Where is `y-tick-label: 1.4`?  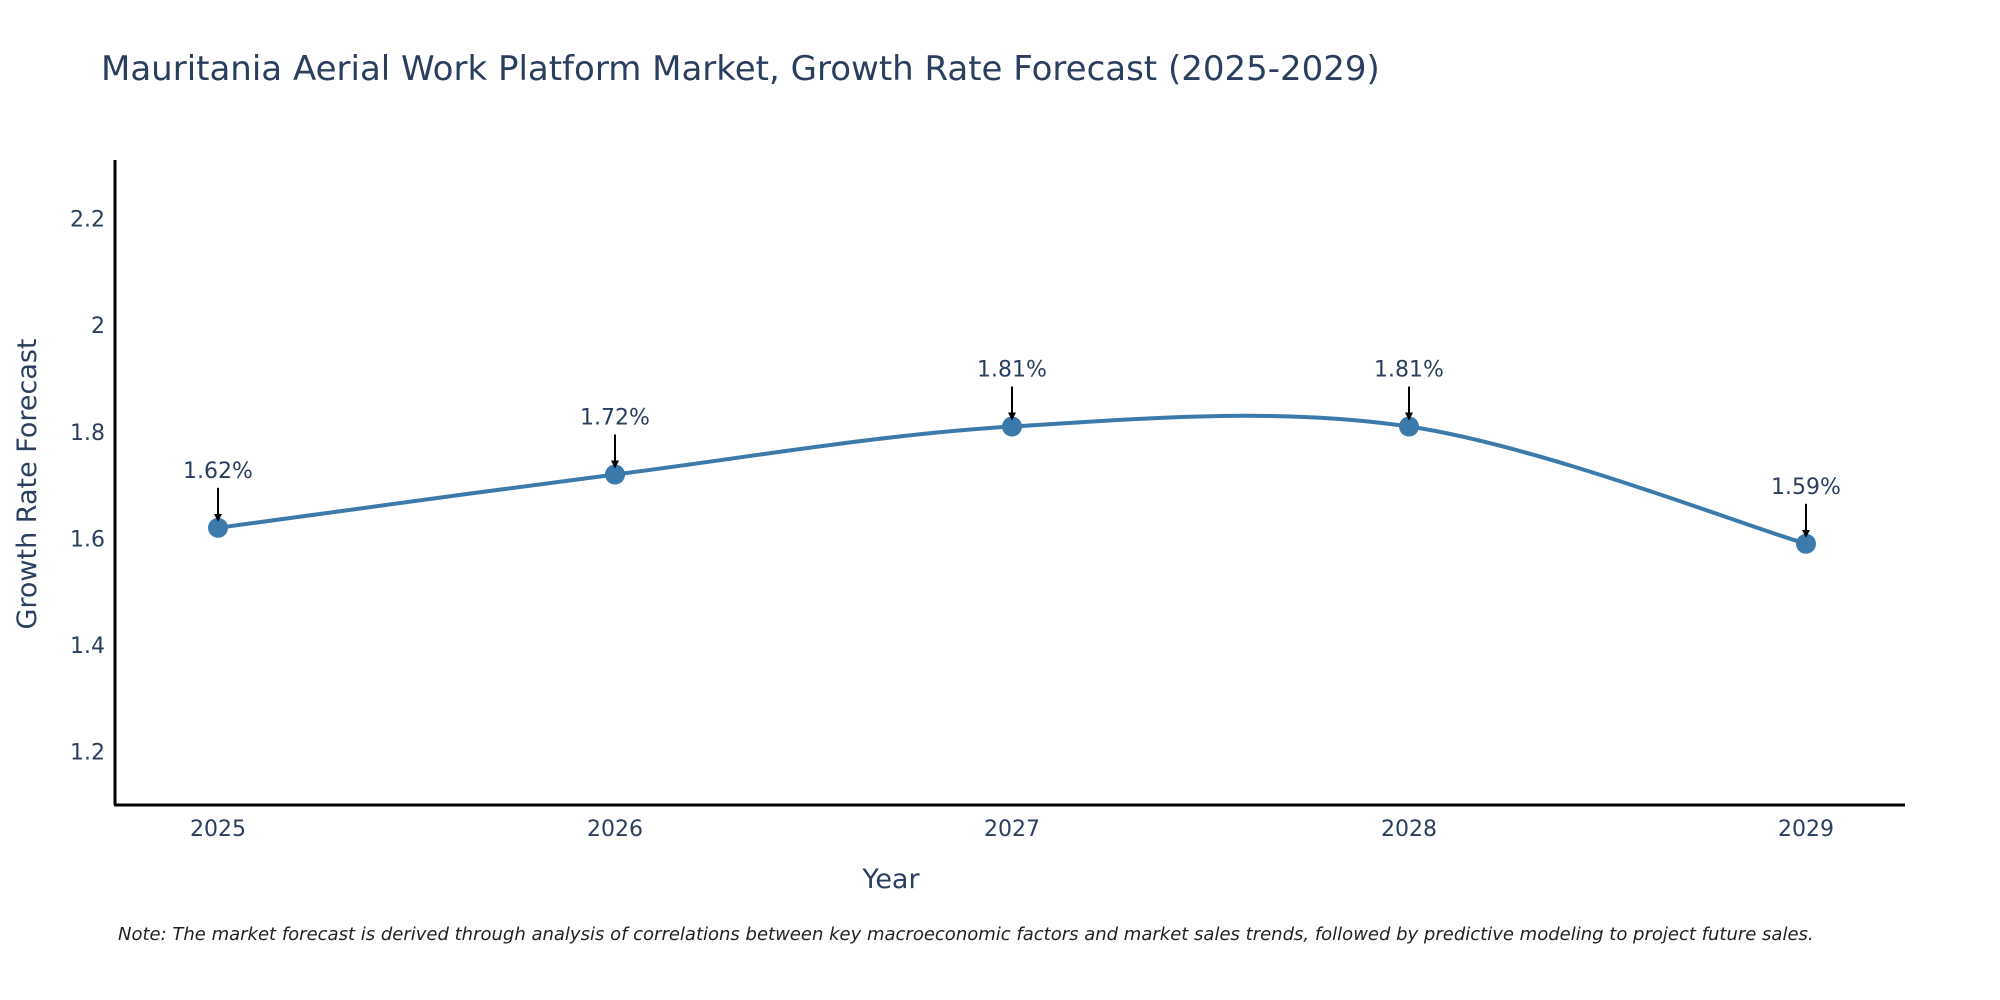
y-tick-label: 1.4 is located at coordinates (87, 646).